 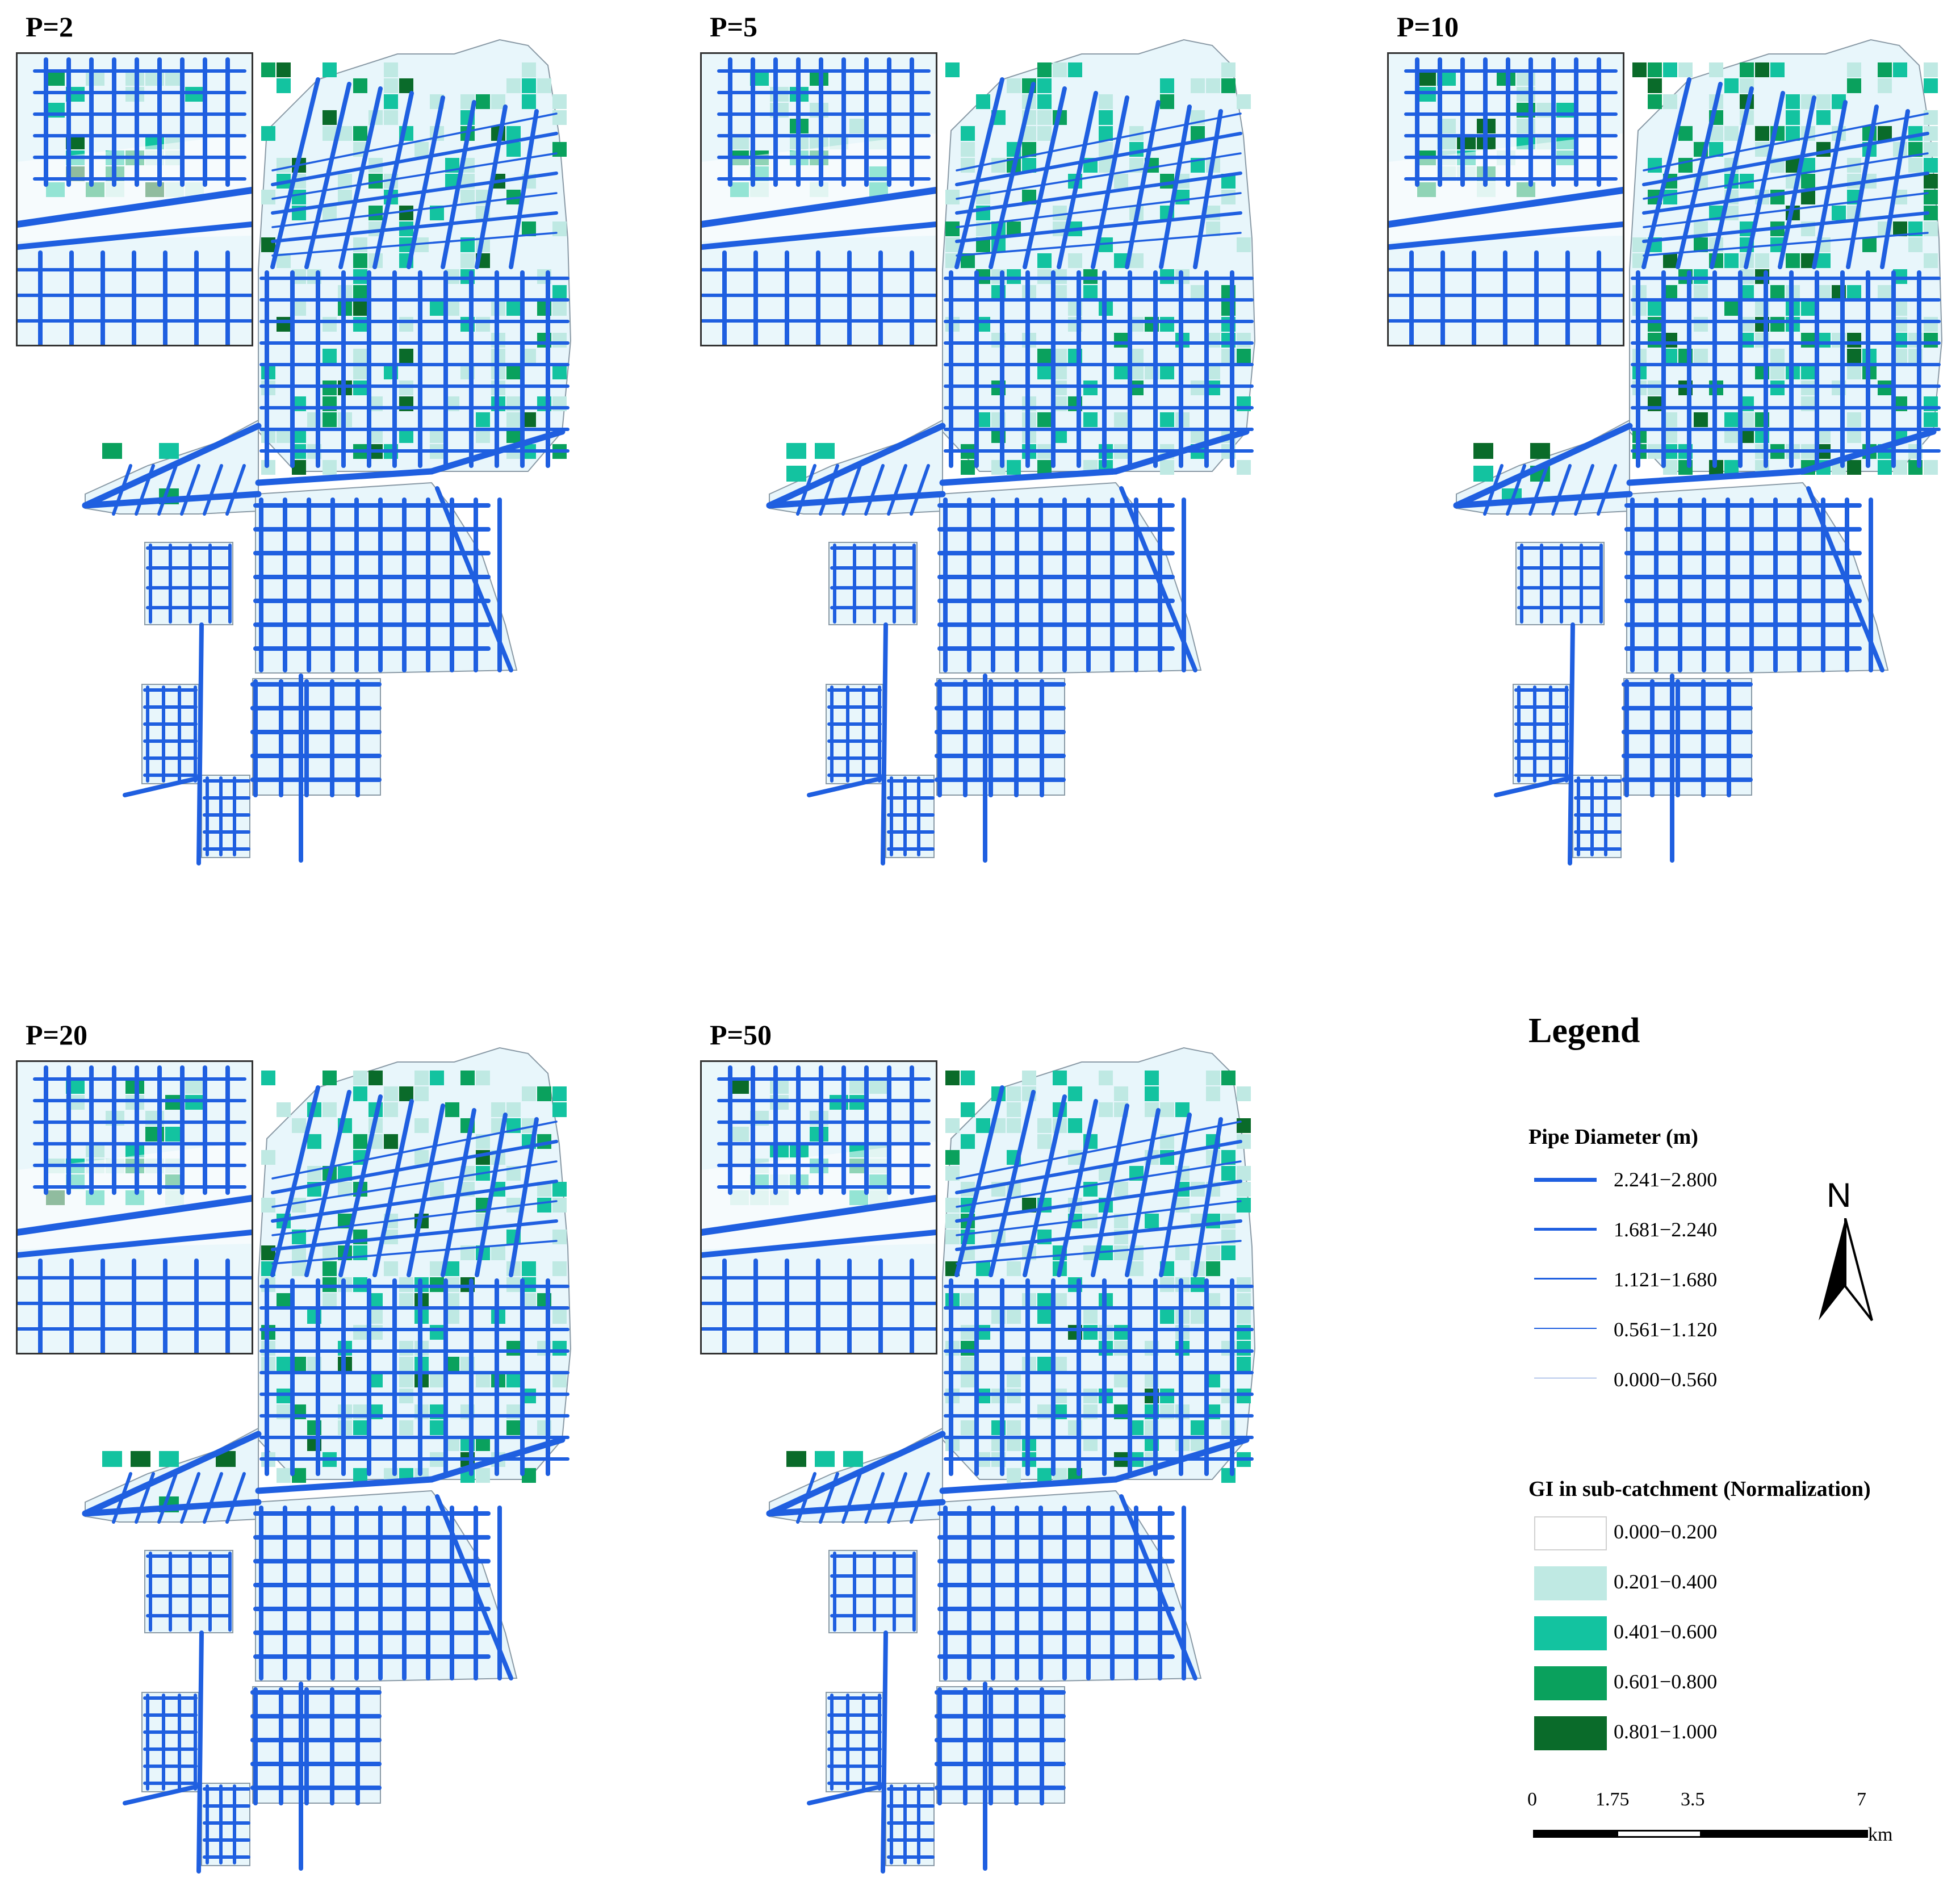 I want to click on north-label: N, so click(x=1839, y=1195).